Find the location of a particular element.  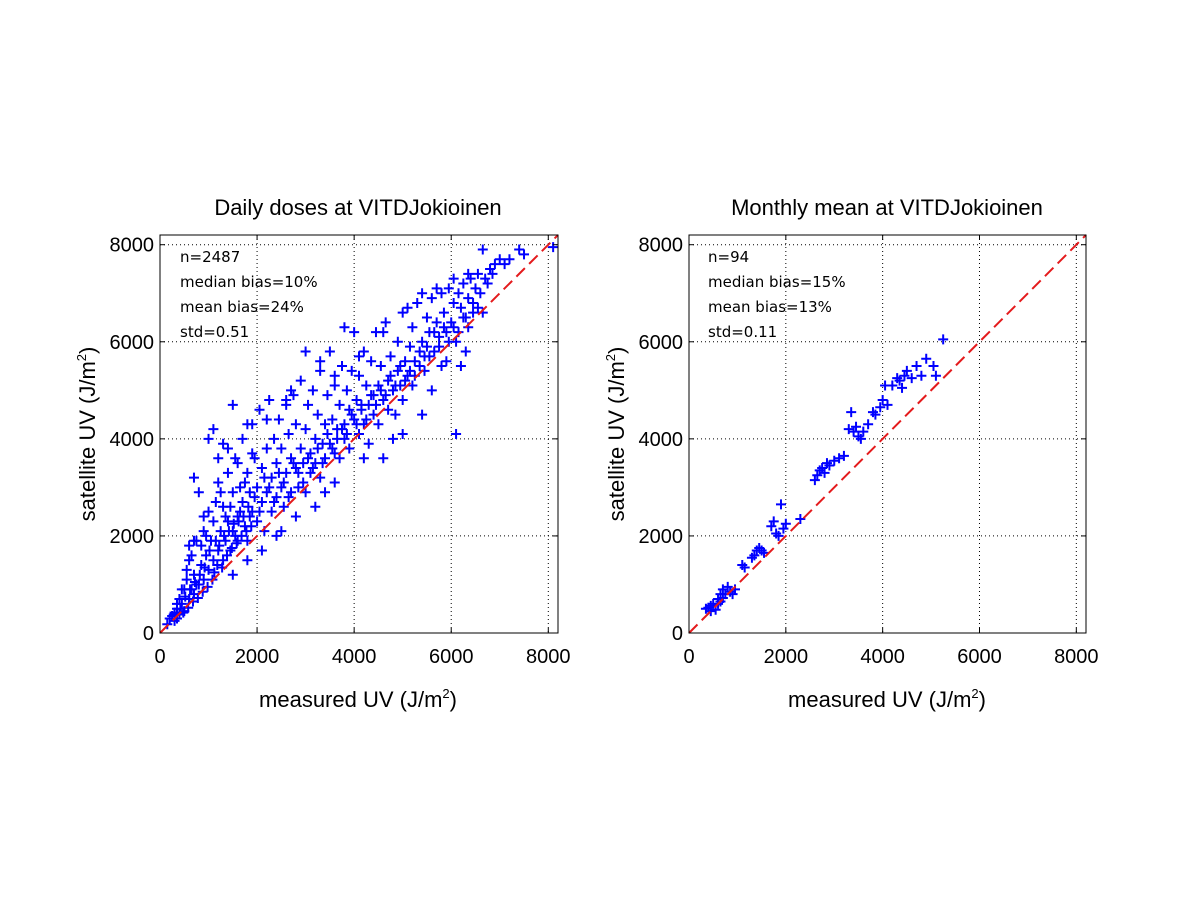

x-axis-label: measured UV (J/m2) is located at coordinates (887, 699).